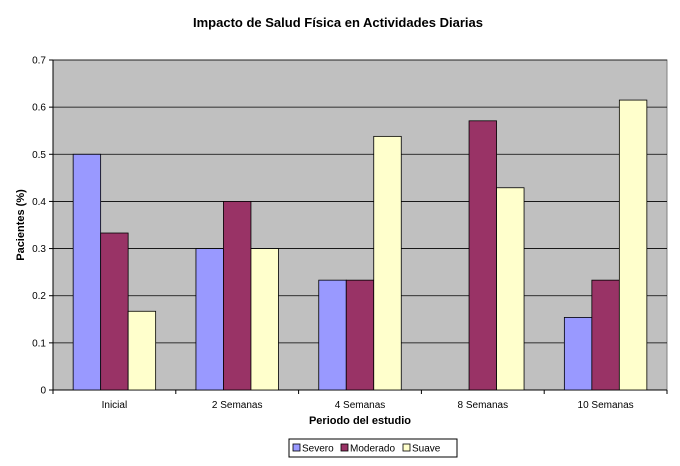  I want to click on legend-label-severo: Severo, so click(318, 449).